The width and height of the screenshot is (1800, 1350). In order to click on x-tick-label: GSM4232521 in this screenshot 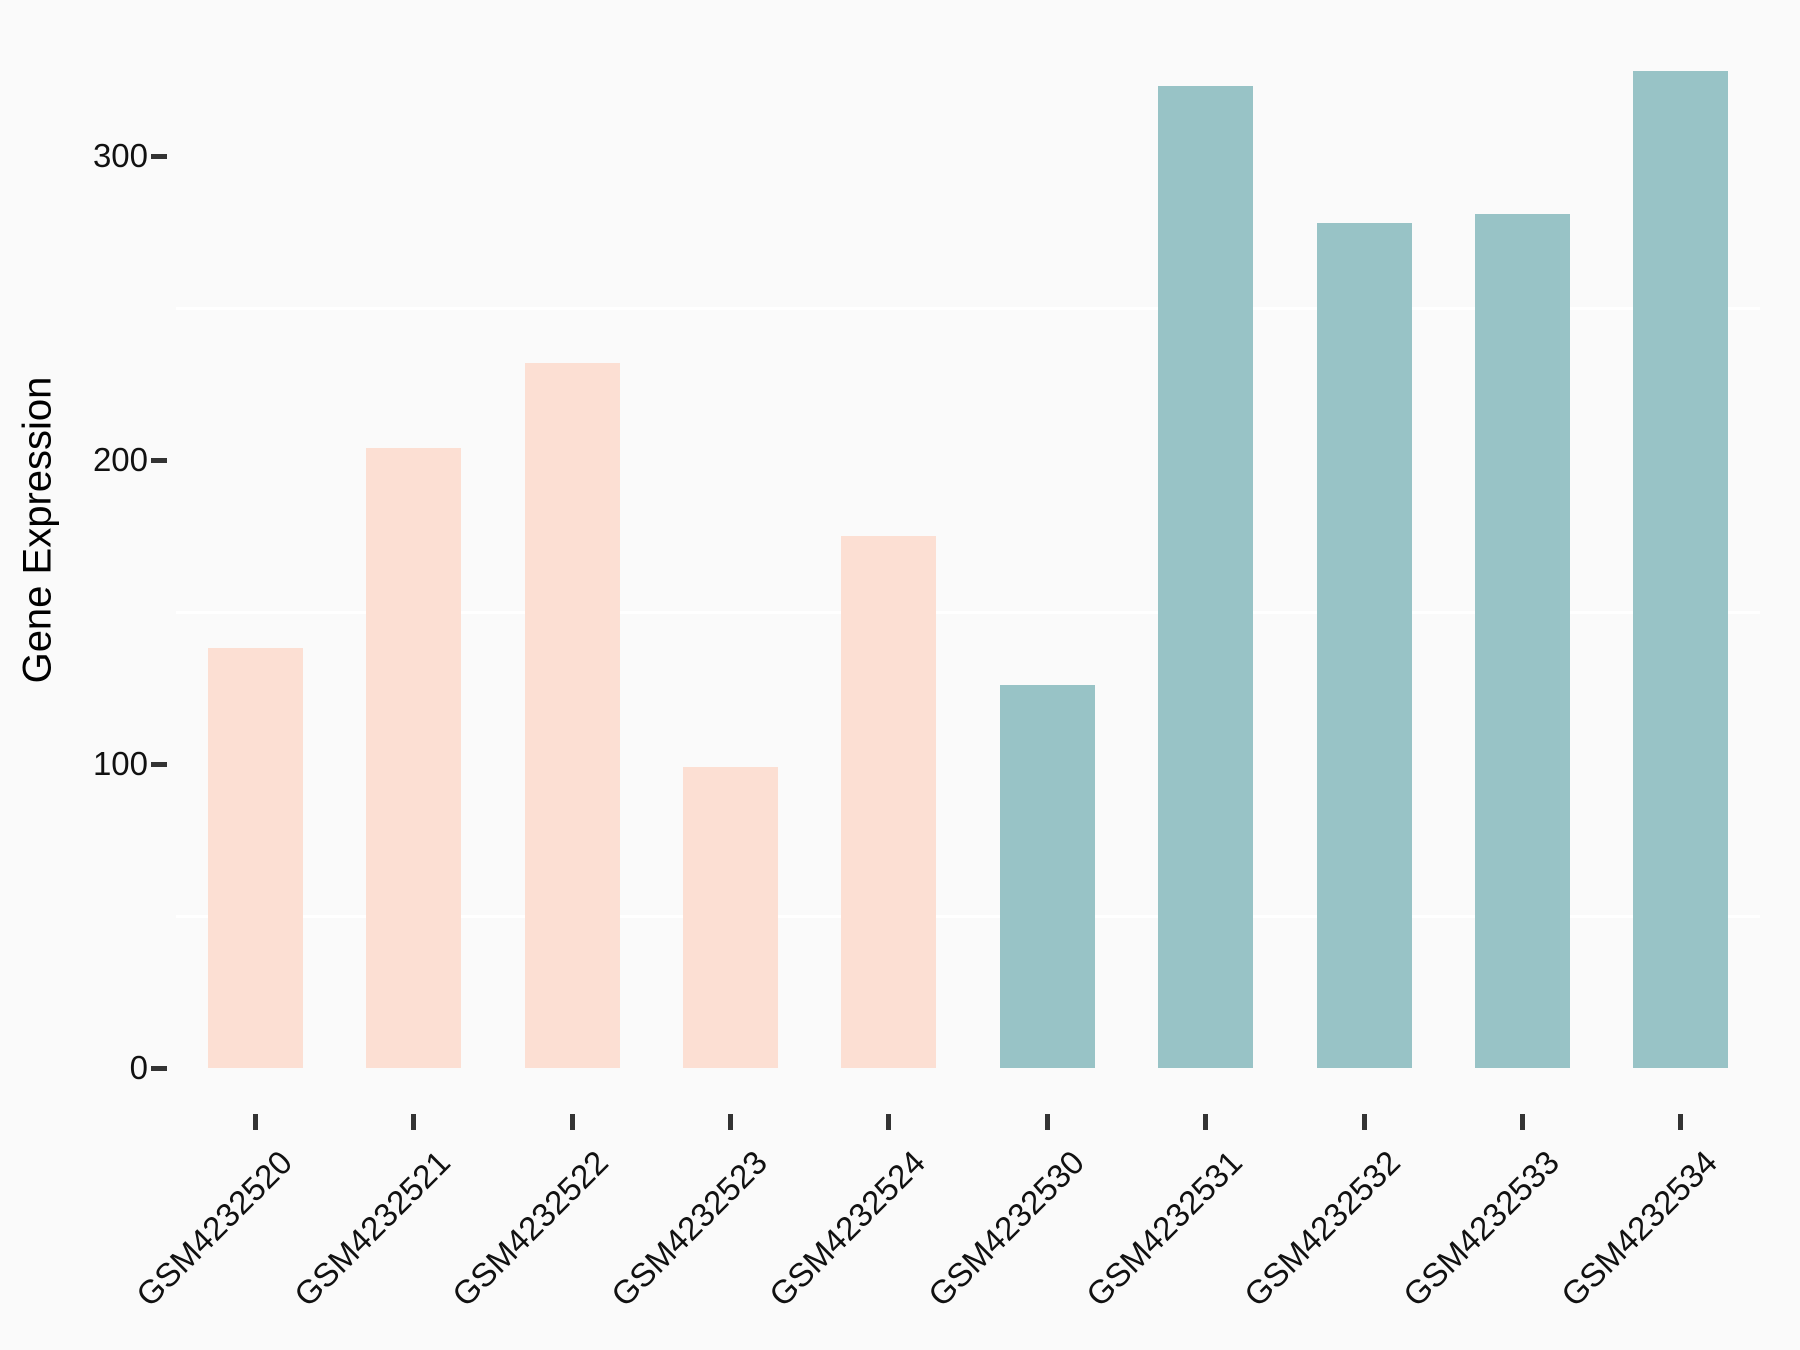, I will do `click(372, 1228)`.